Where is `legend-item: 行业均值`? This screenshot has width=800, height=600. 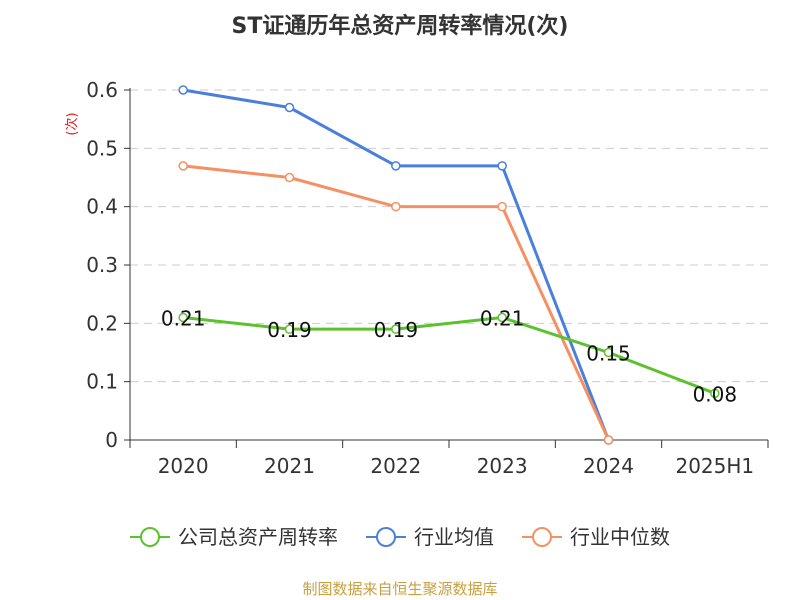 legend-item: 行业均值 is located at coordinates (430, 537).